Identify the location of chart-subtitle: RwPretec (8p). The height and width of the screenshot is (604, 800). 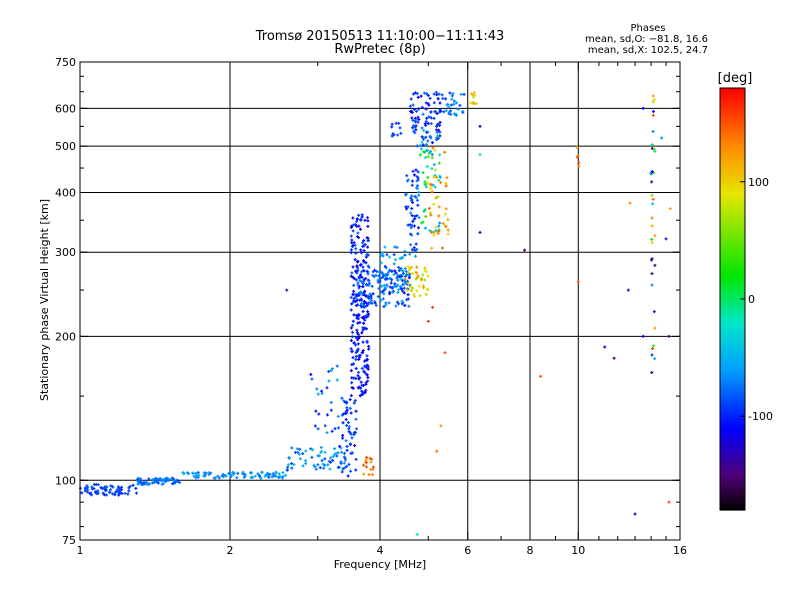
(379, 49).